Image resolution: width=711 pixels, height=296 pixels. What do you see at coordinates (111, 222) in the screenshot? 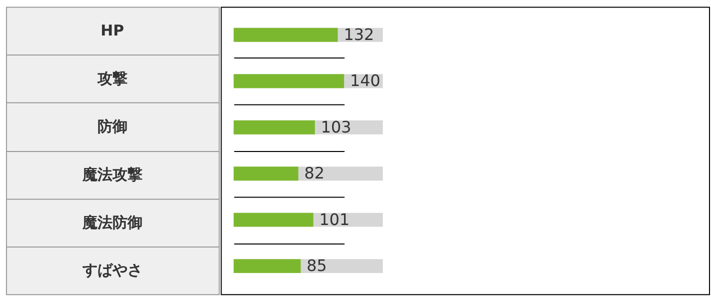
I see `y-tick-label: 魔法防御` at bounding box center [111, 222].